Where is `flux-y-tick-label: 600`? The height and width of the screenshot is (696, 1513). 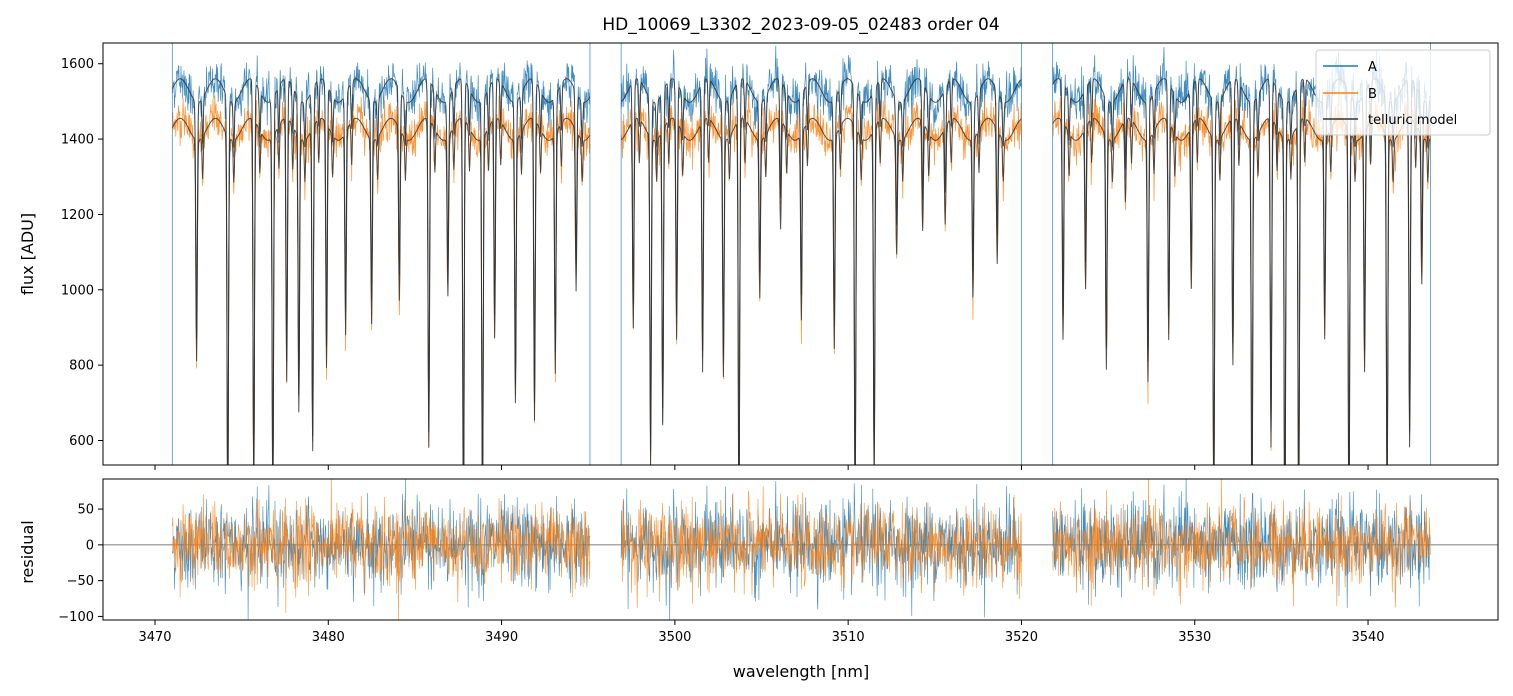 flux-y-tick-label: 600 is located at coordinates (81, 441).